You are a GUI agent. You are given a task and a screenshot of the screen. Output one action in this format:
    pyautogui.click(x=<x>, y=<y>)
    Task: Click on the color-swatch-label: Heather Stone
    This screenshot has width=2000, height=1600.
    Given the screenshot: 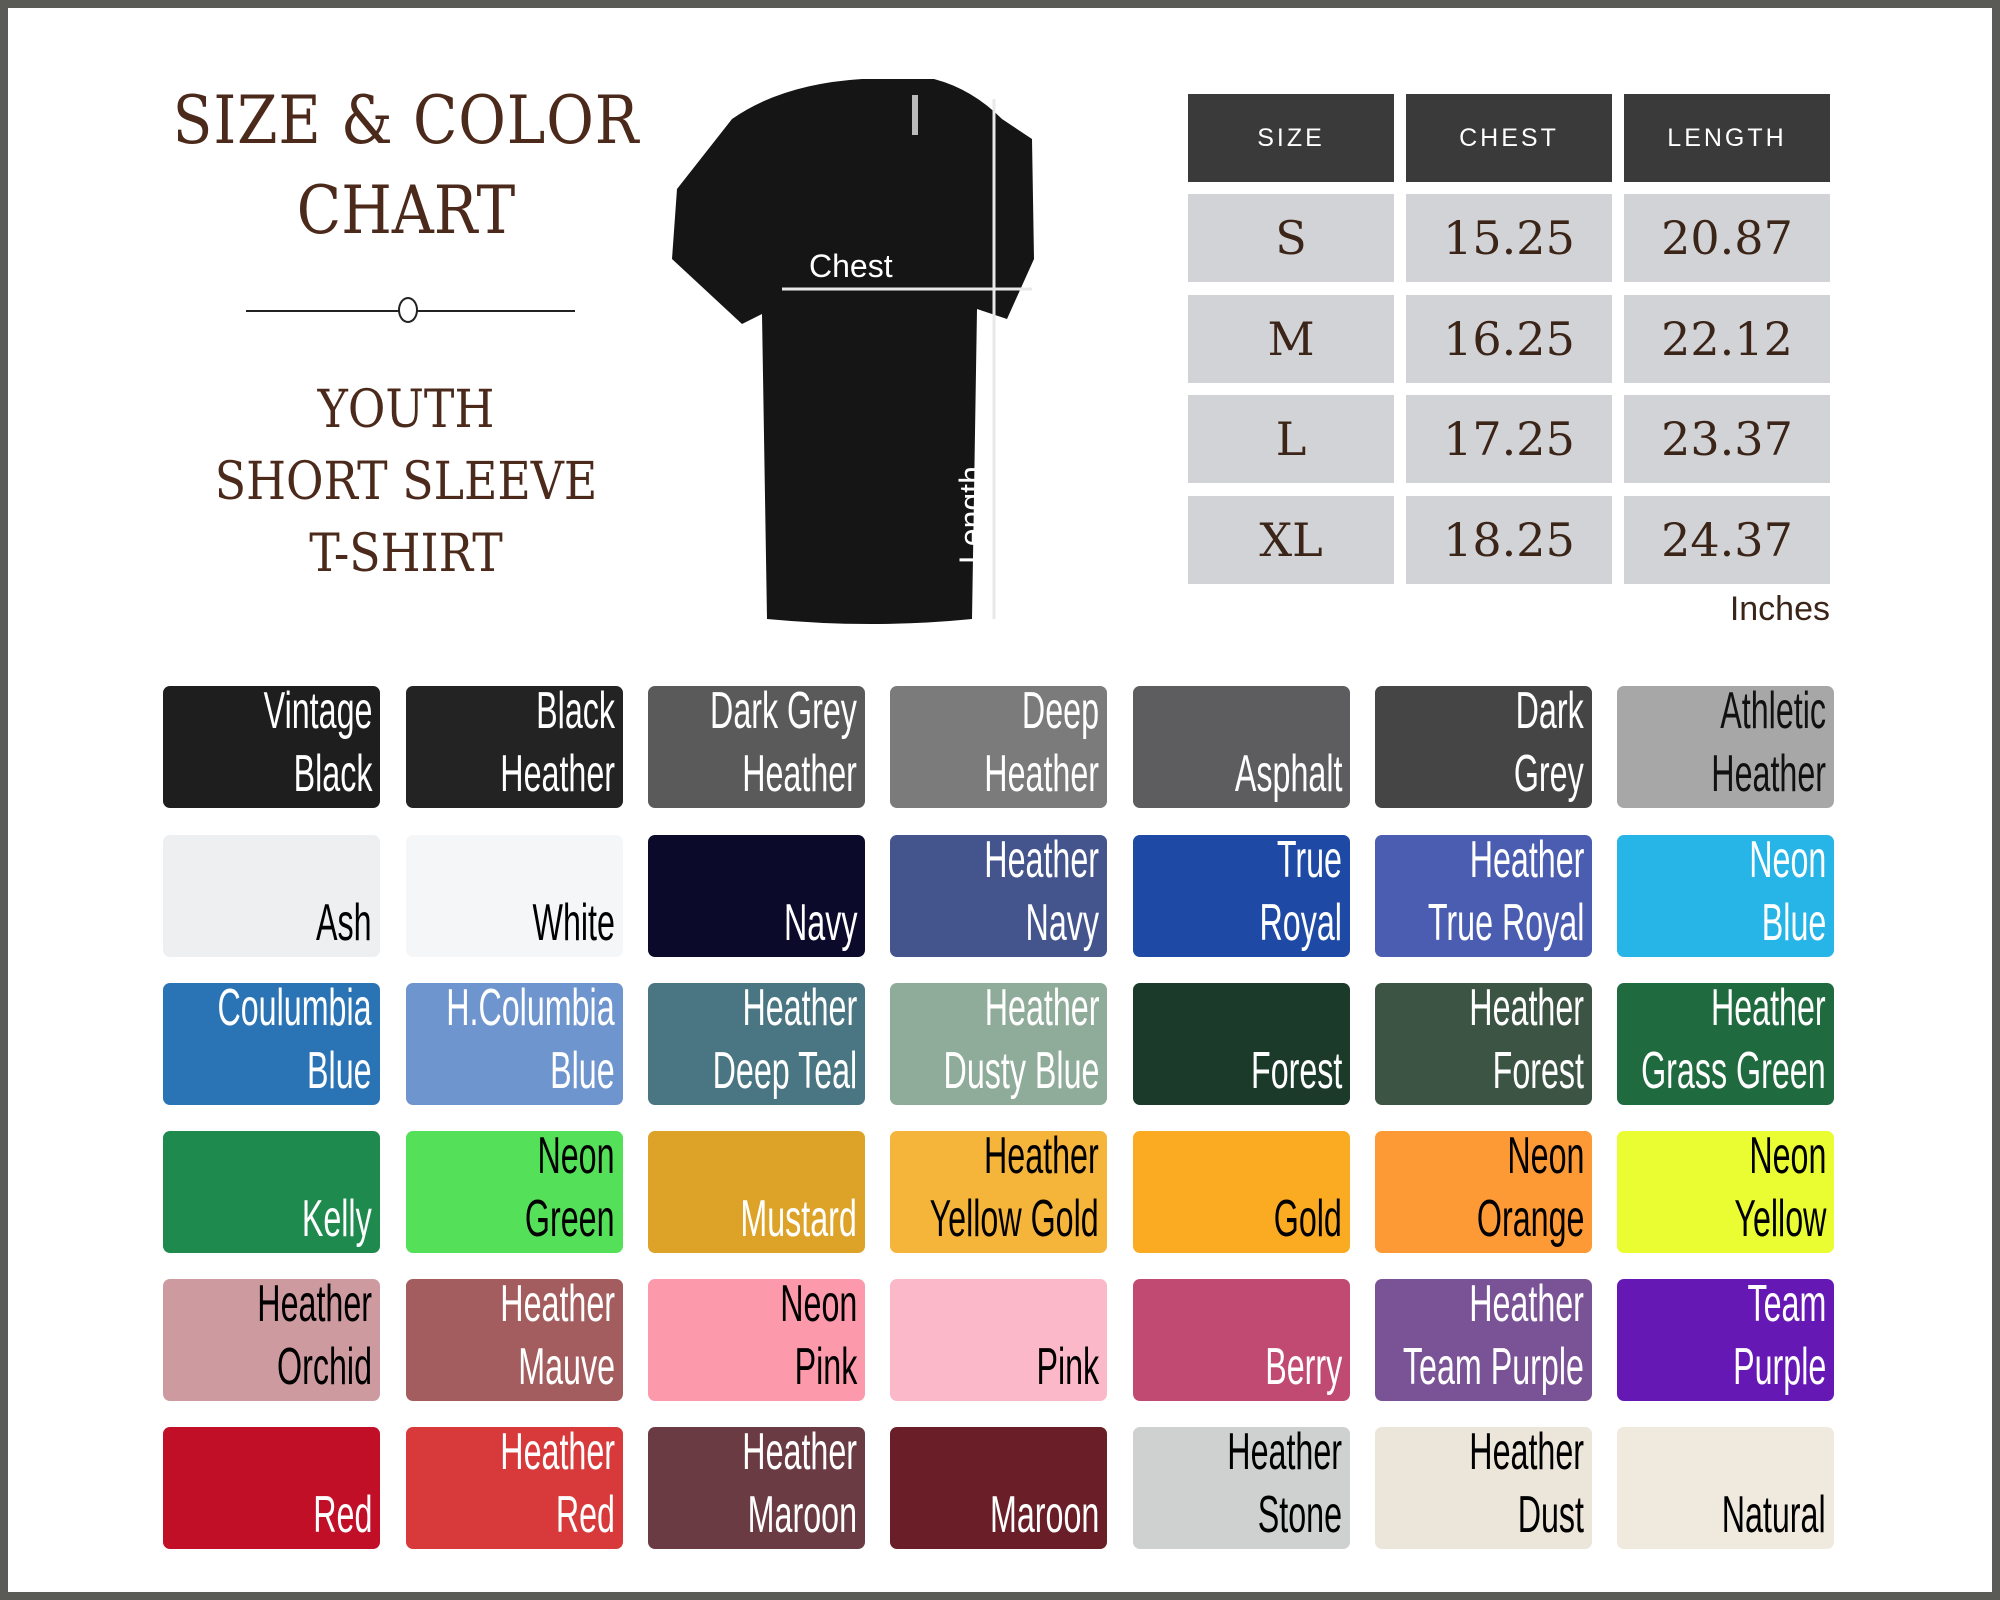 What is the action you would take?
    pyautogui.click(x=1284, y=1484)
    